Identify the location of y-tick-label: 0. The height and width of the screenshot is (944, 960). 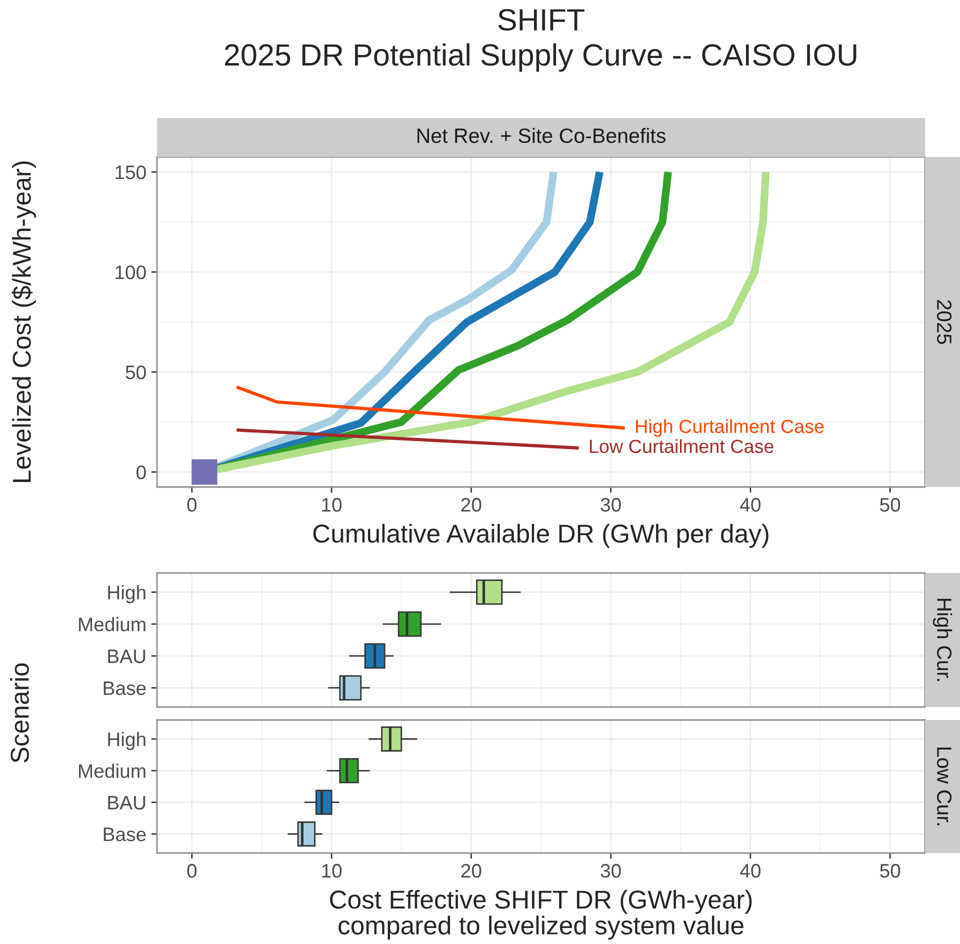
(141, 472).